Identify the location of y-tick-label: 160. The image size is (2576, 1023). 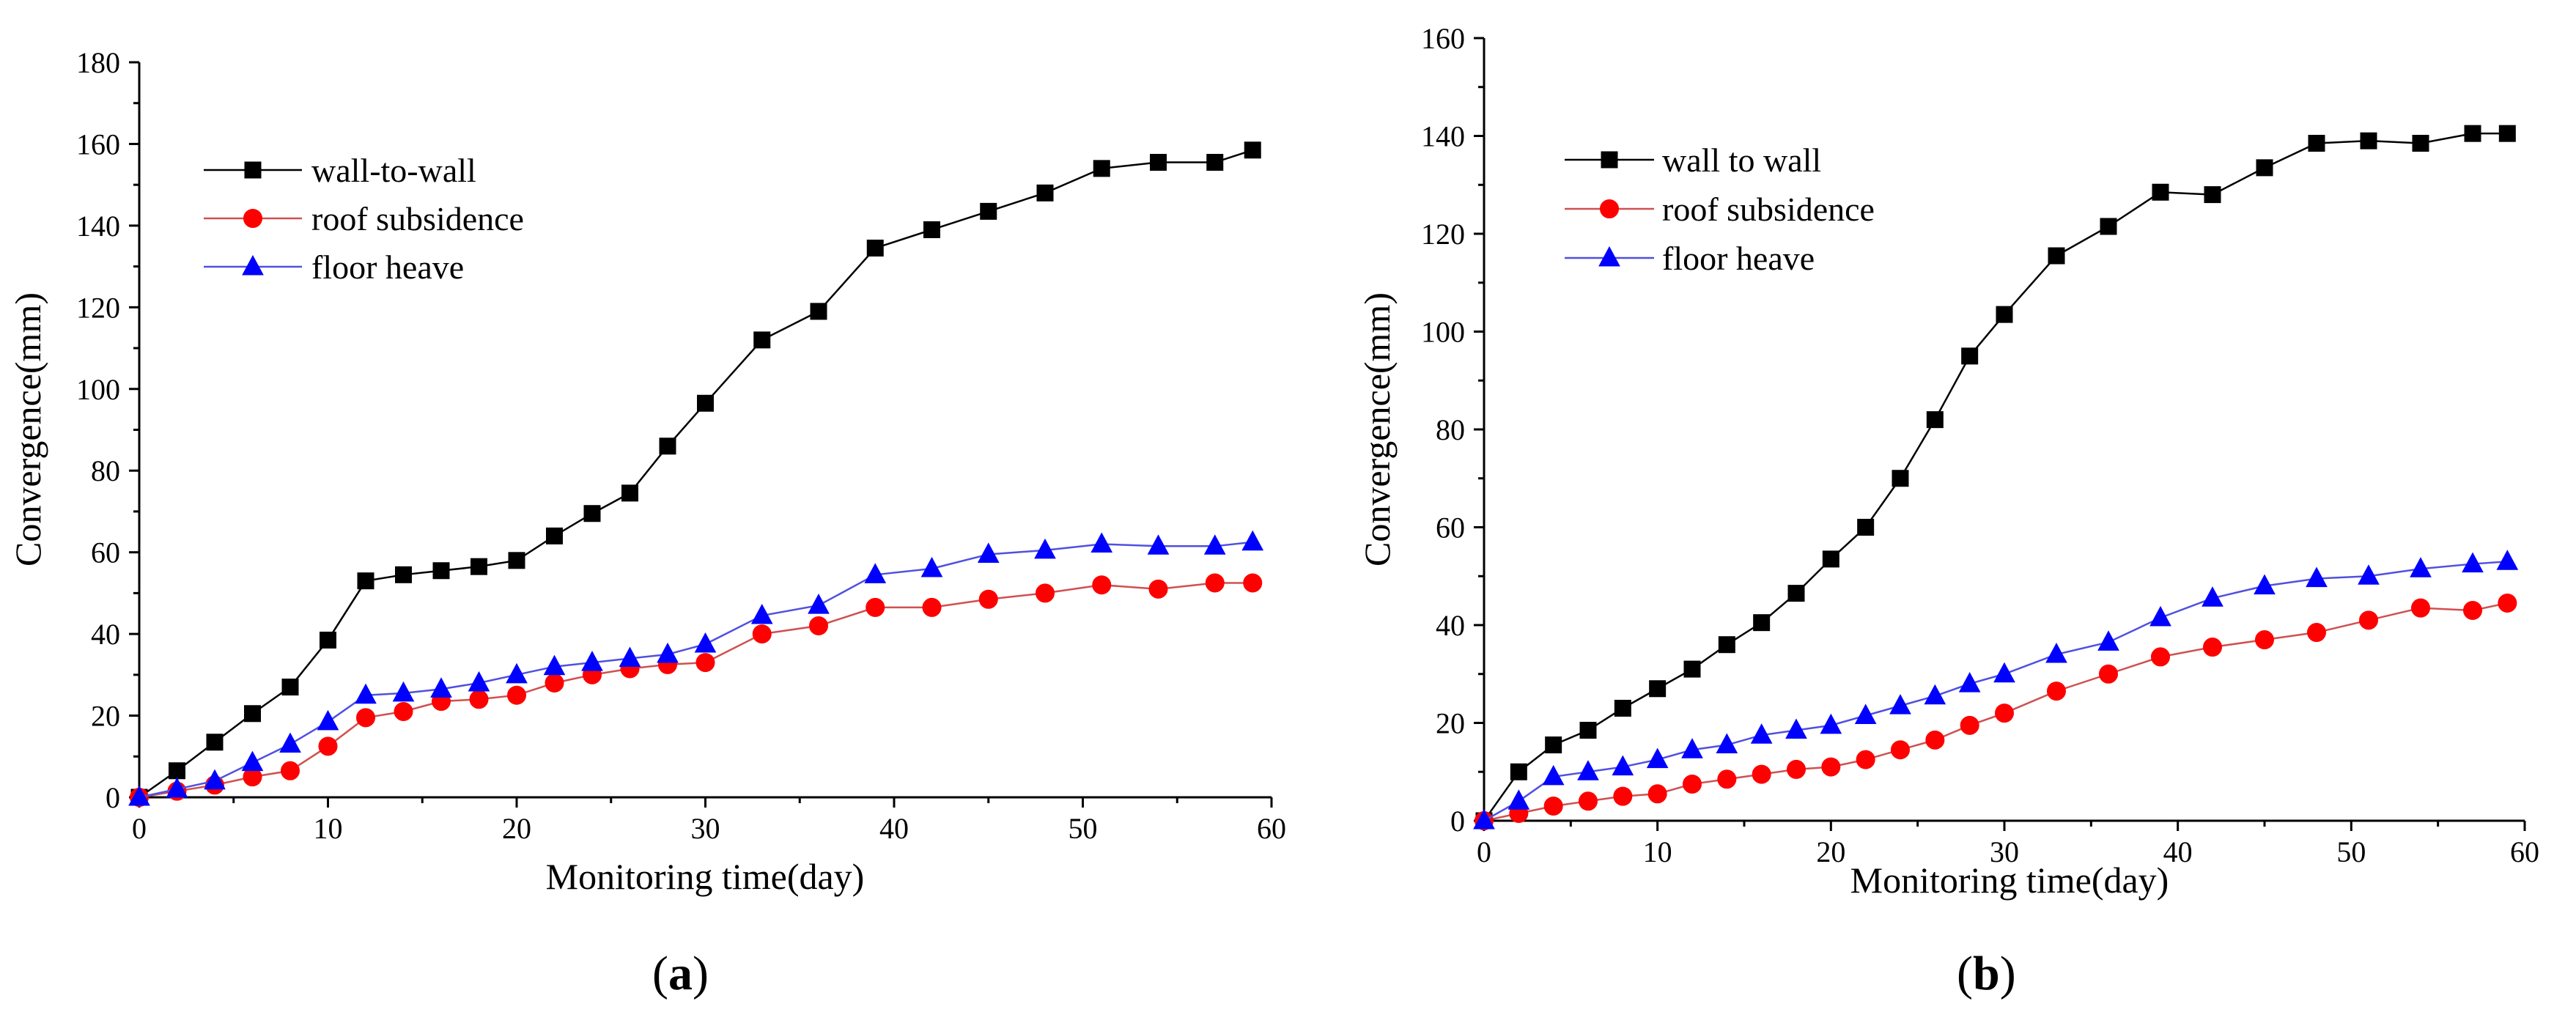
(98, 144).